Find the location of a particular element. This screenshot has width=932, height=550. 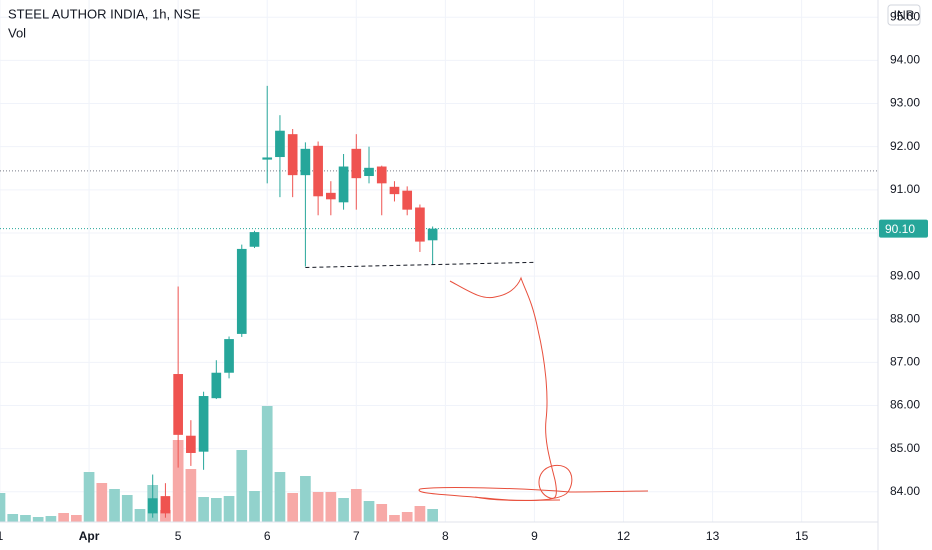

trend-line is located at coordinates (420, 264).